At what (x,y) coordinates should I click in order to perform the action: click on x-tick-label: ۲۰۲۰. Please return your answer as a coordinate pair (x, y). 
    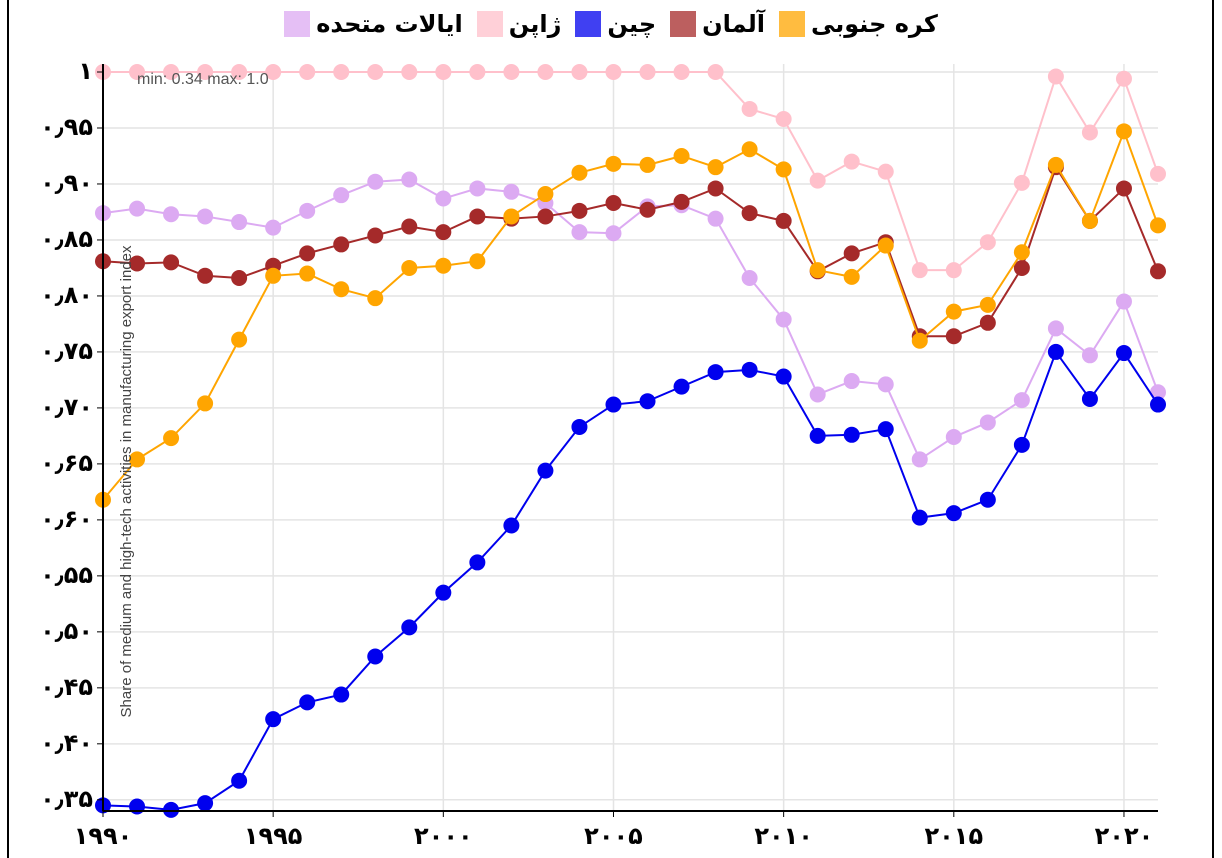
    Looking at the image, I should click on (1124, 836).